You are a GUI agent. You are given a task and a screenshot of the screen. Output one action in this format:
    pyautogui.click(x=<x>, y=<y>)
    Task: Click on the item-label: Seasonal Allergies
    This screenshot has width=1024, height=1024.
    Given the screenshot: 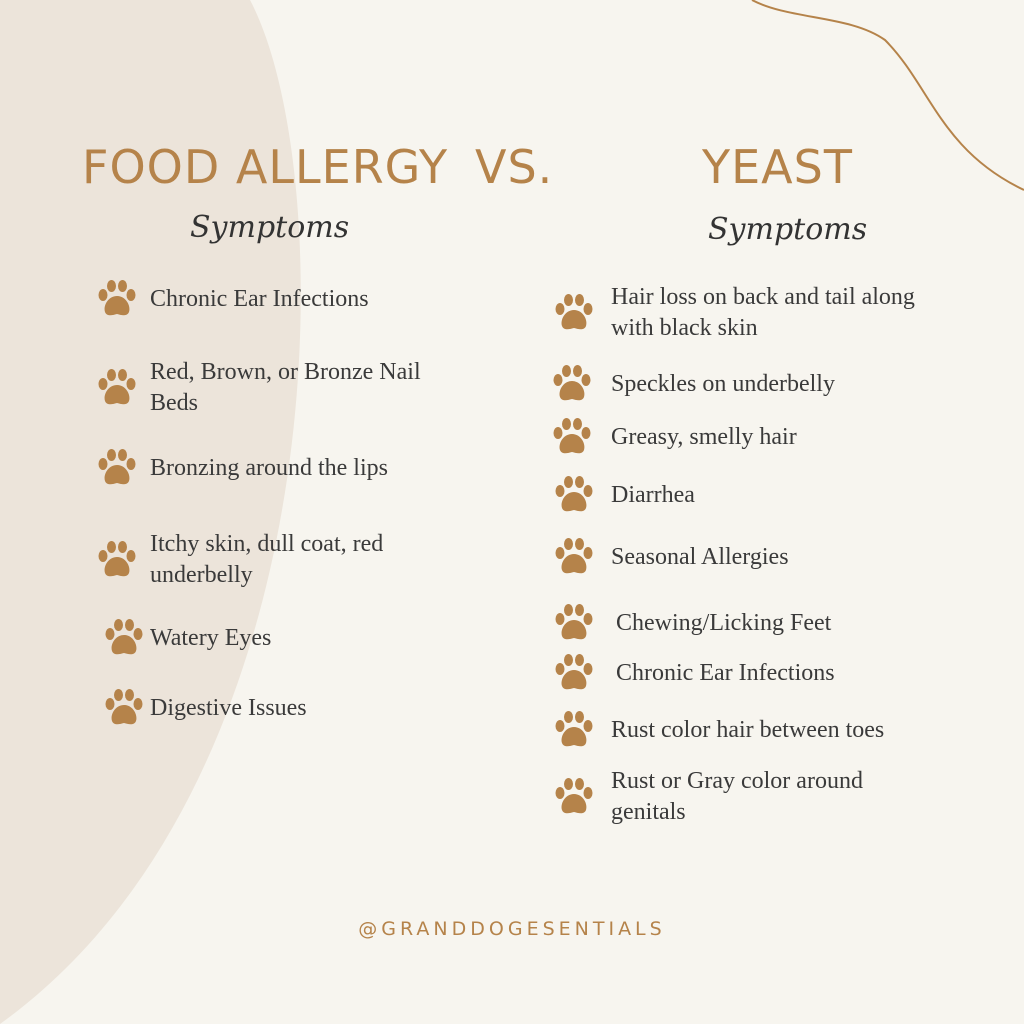 What is the action you would take?
    pyautogui.click(x=700, y=556)
    